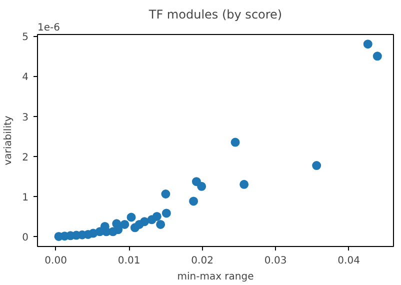 Image resolution: width=401 pixels, height=285 pixels. Describe the element at coordinates (275, 261) in the screenshot. I see `x-tick-label: 0.03` at that location.